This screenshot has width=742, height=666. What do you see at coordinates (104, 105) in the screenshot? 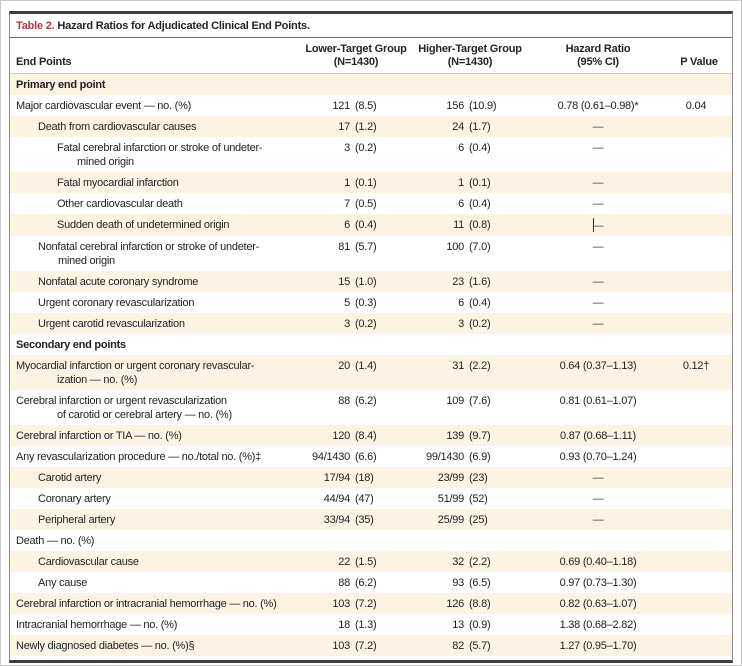
I see `endpoint-label: Major cardiovascular event — no. (%)` at bounding box center [104, 105].